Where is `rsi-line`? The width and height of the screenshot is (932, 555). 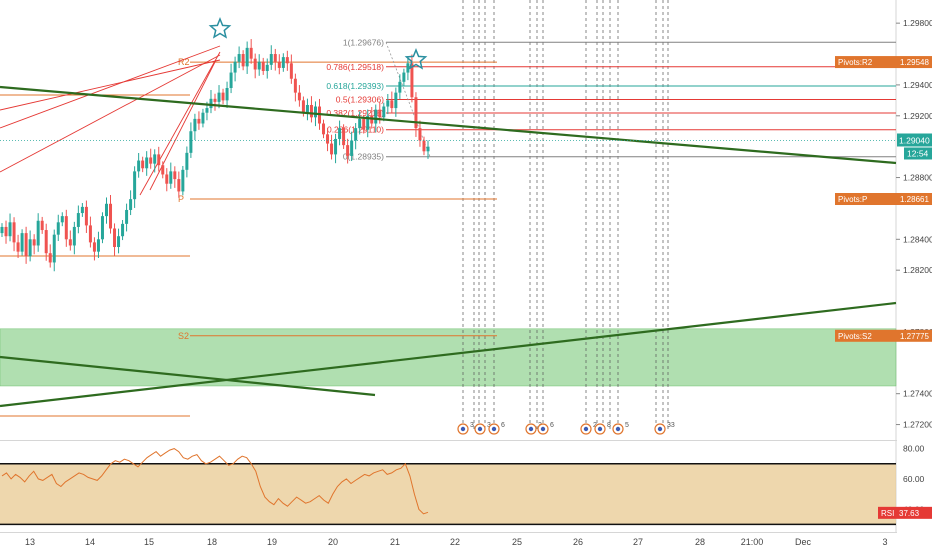 rsi-line is located at coordinates (215, 481).